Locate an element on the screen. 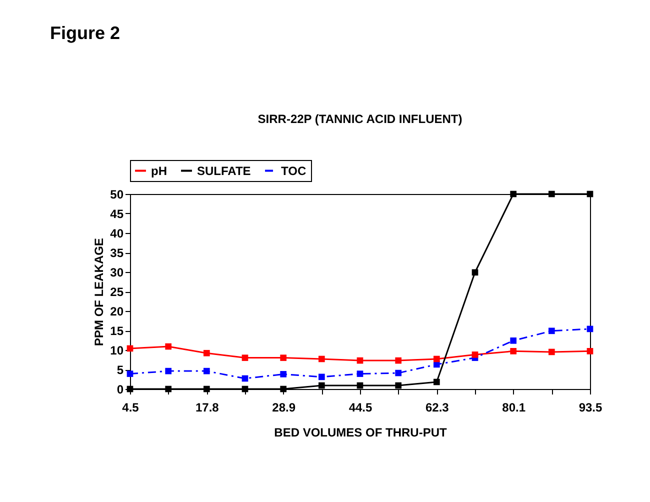 This screenshot has width=650, height=502. y-tick-label: 50 is located at coordinates (117, 195).